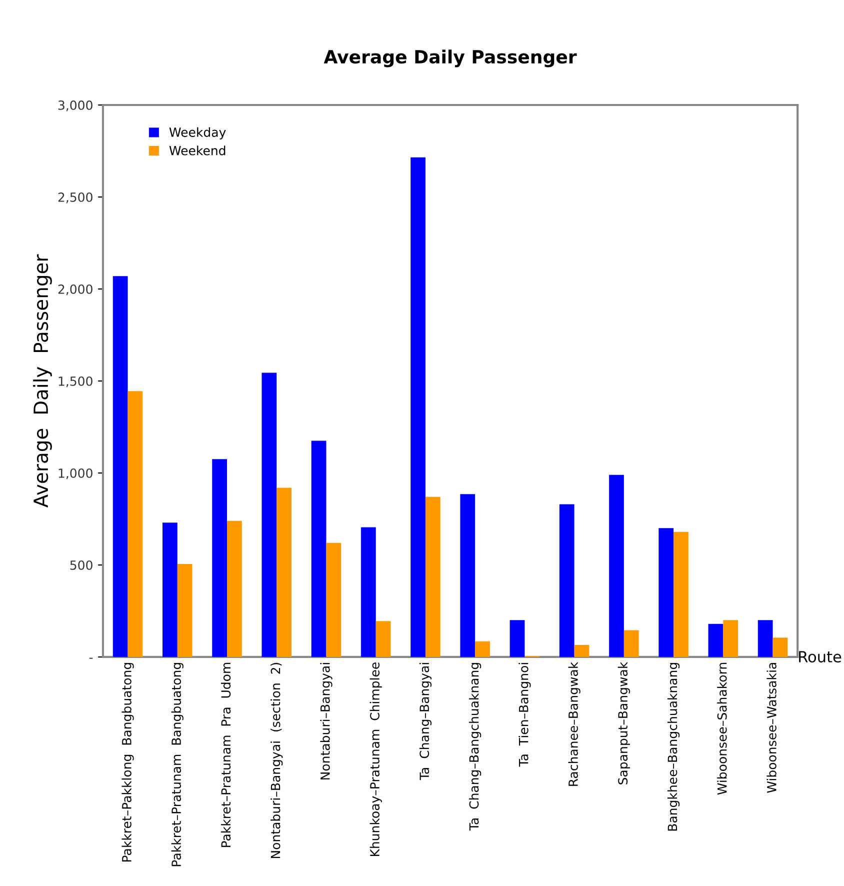 The height and width of the screenshot is (886, 844). What do you see at coordinates (450, 59) in the screenshot?
I see `chart-title: Average Daily Passenger` at bounding box center [450, 59].